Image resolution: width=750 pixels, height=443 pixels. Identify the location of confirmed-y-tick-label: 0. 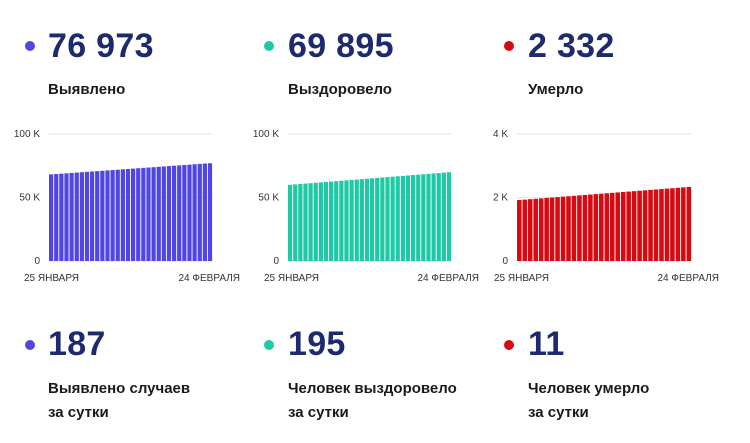
(37, 261).